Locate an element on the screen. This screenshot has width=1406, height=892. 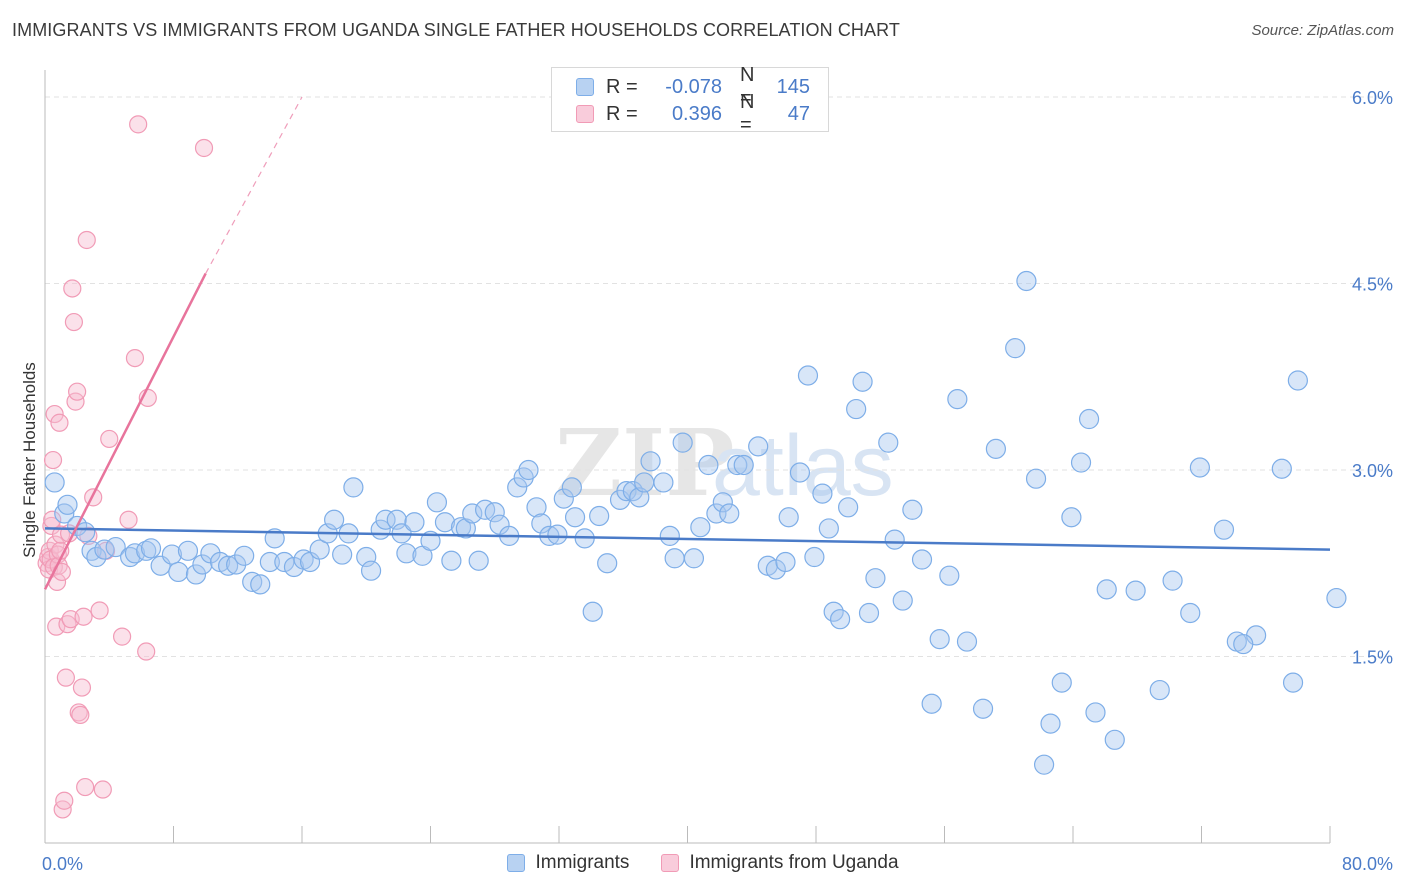
uganda-trend-extension is located at coordinates (254, 185).